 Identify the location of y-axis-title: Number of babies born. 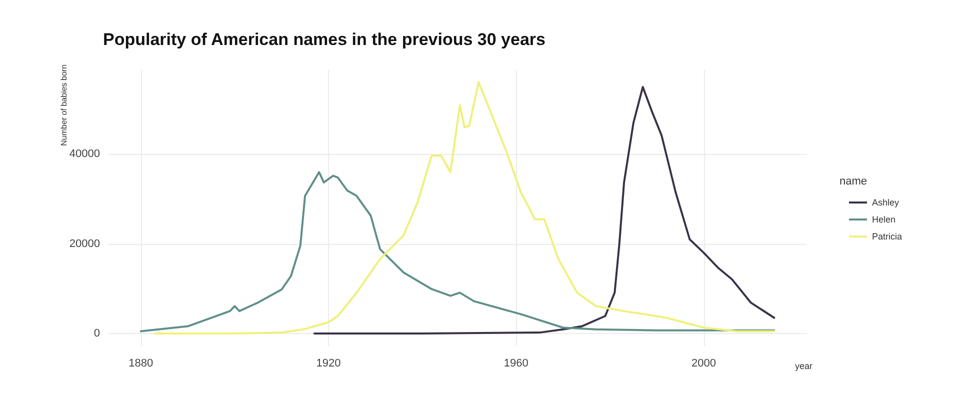
(64, 105).